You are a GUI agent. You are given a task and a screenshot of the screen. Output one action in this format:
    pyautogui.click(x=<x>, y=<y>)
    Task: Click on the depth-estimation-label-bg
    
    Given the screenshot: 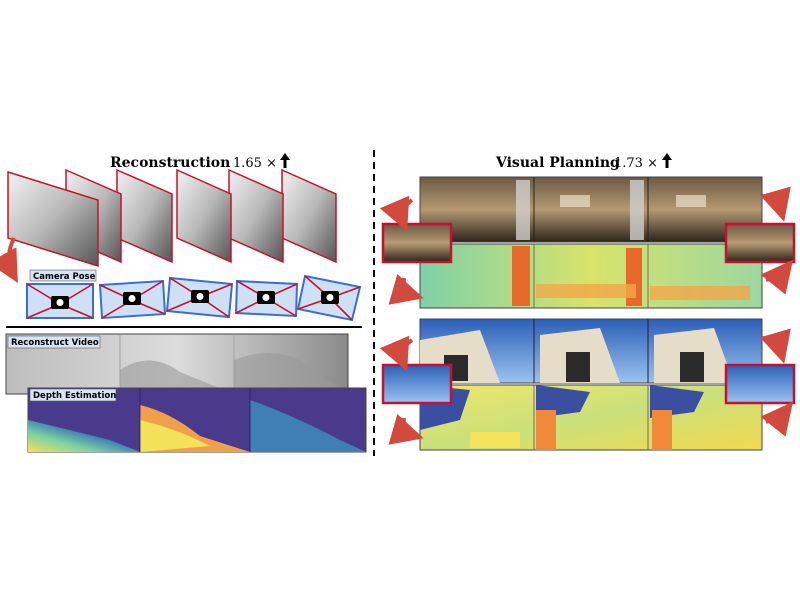 What is the action you would take?
    pyautogui.click(x=73, y=395)
    